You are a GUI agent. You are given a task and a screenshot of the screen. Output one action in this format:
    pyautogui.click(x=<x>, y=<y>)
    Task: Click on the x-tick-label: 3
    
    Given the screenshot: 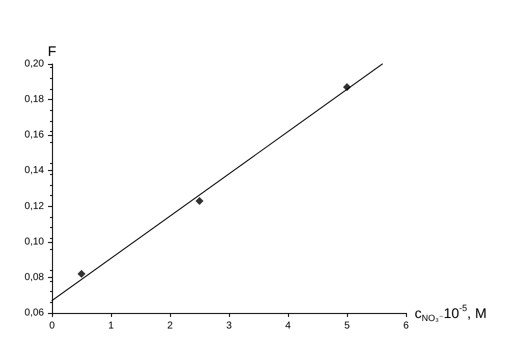 What is the action you would take?
    pyautogui.click(x=229, y=326)
    